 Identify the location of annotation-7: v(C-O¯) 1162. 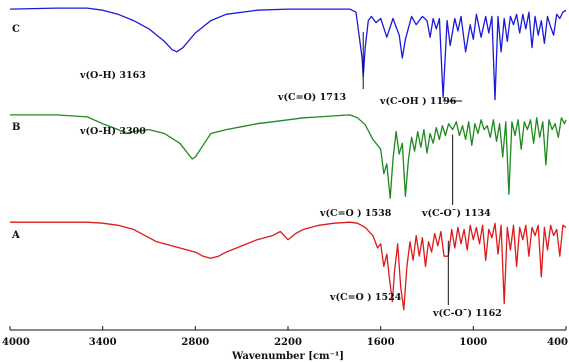
(467, 313).